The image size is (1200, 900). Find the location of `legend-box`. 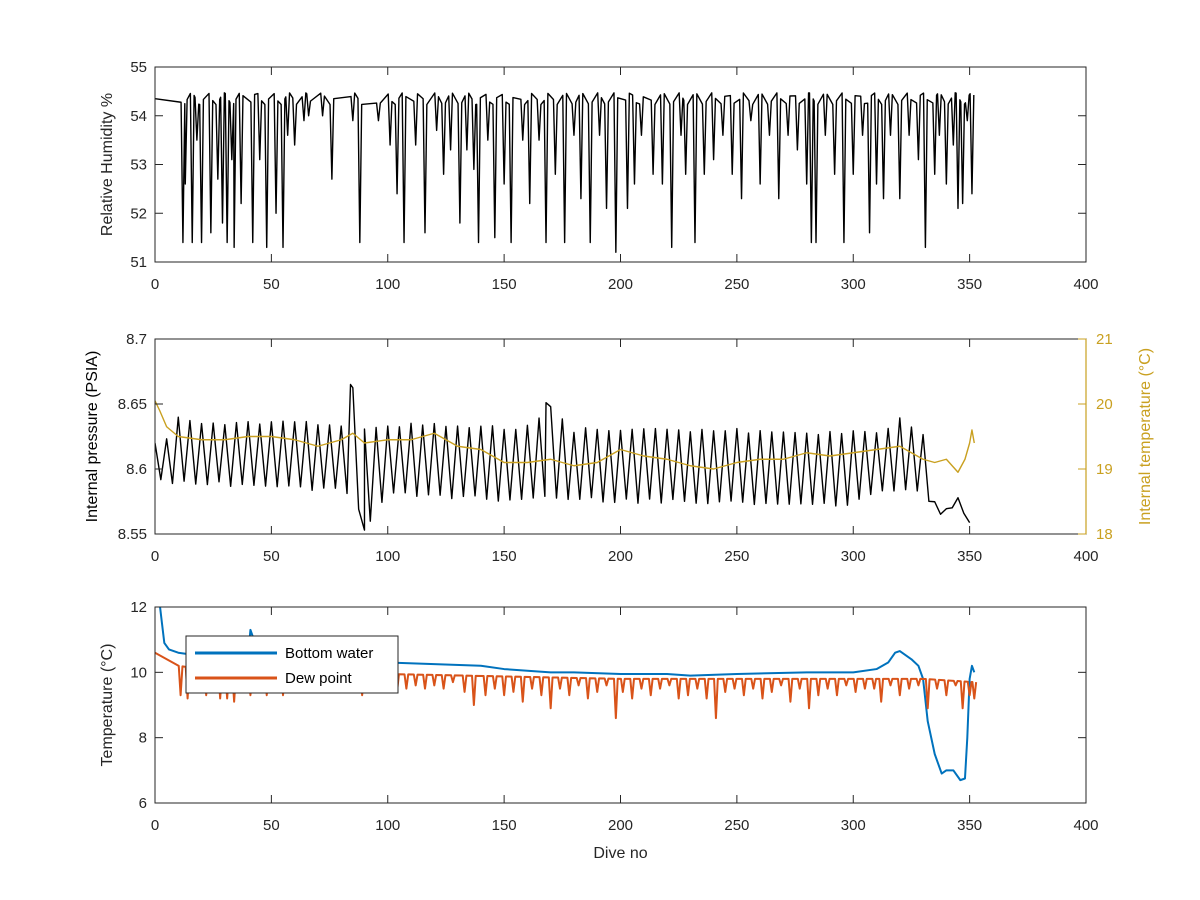

legend-box is located at coordinates (292, 664).